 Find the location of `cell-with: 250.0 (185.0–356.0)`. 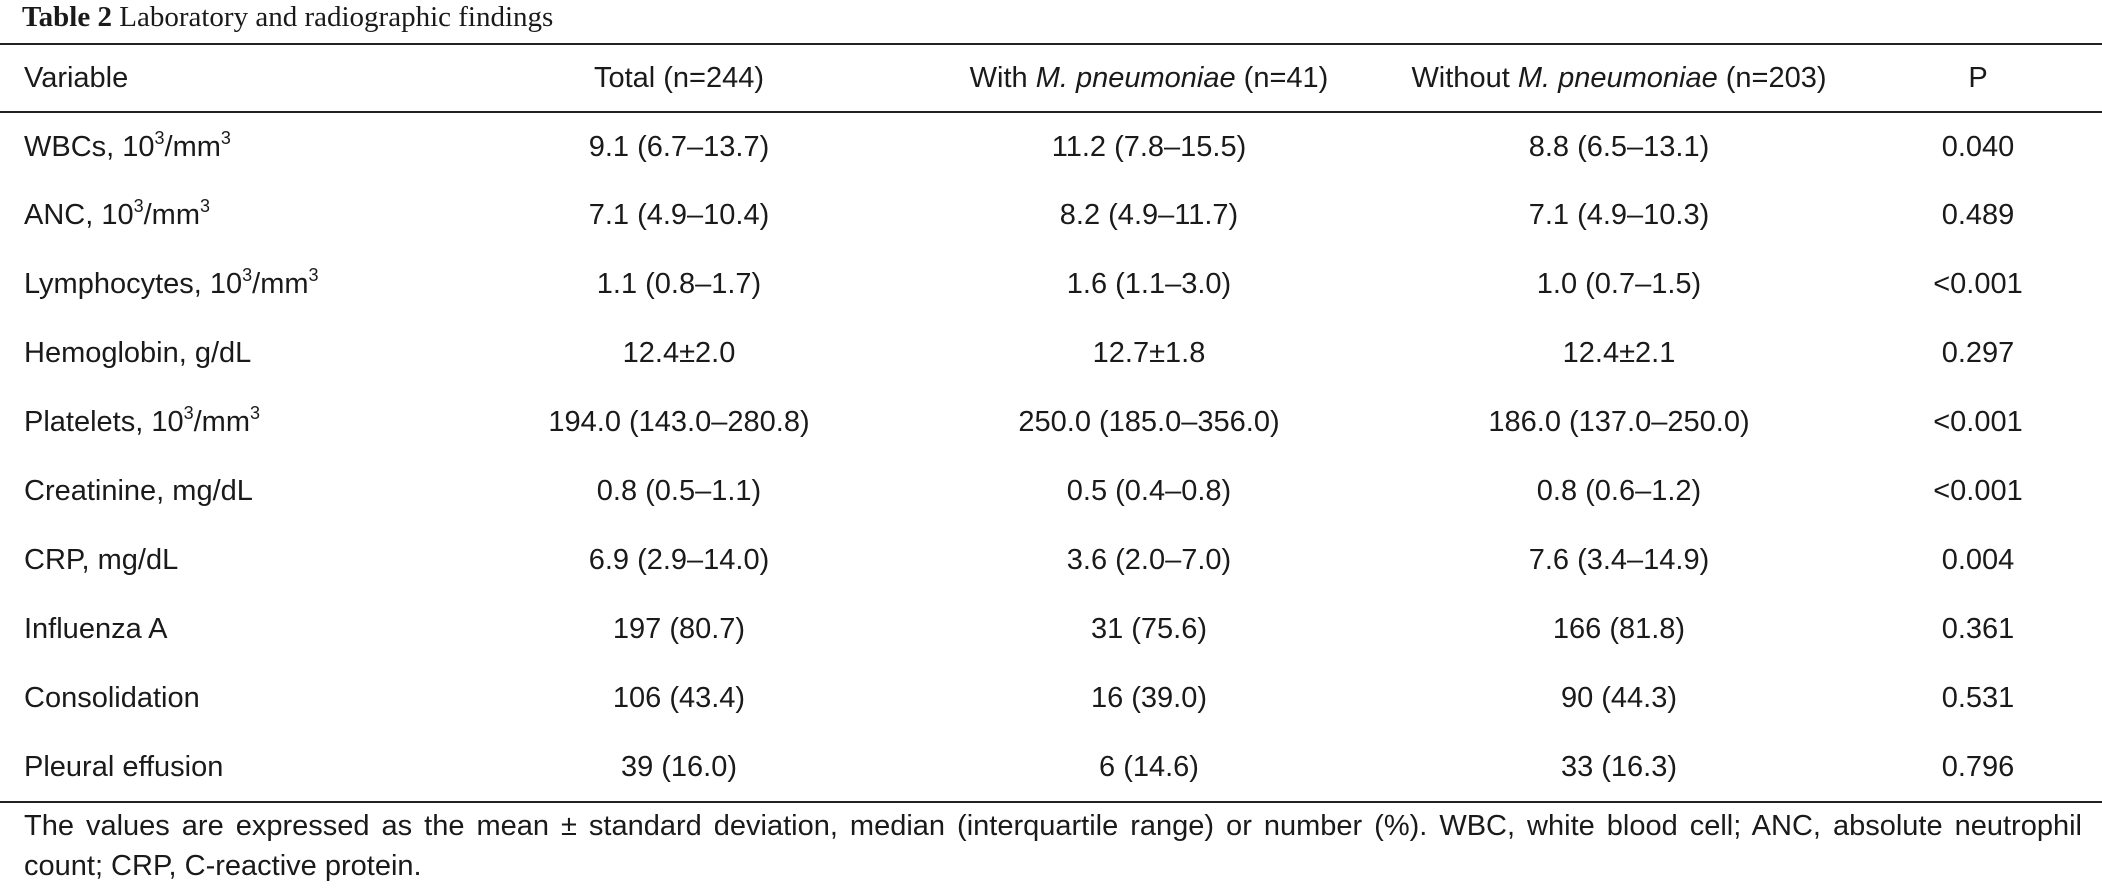

cell-with: 250.0 (185.0–356.0) is located at coordinates (1149, 422).